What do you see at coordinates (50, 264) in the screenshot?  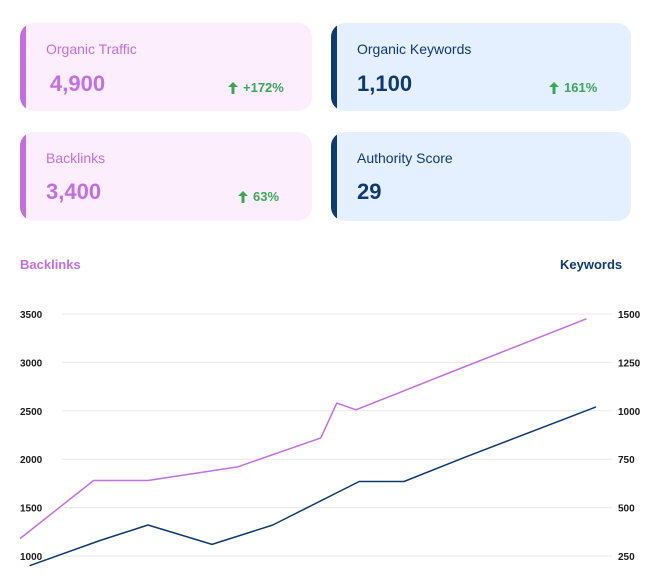 I see `left-axis-title: Backlinks` at bounding box center [50, 264].